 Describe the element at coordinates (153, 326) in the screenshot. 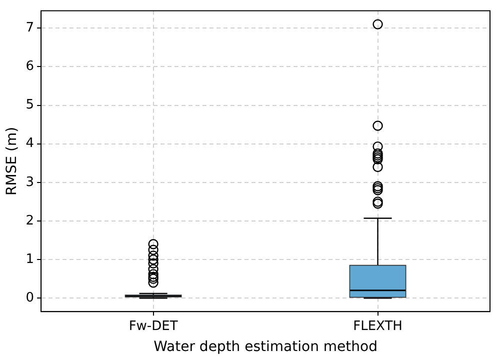

I see `x-tick-label: Fw-DET` at that location.